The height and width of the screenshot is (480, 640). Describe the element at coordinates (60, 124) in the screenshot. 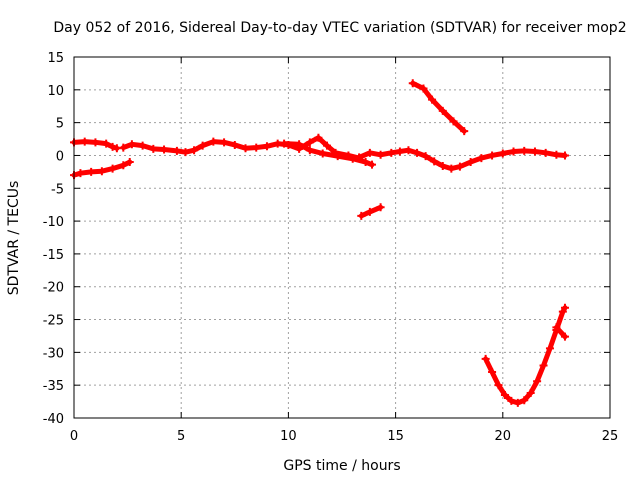

I see `y-tick-label: 5` at that location.